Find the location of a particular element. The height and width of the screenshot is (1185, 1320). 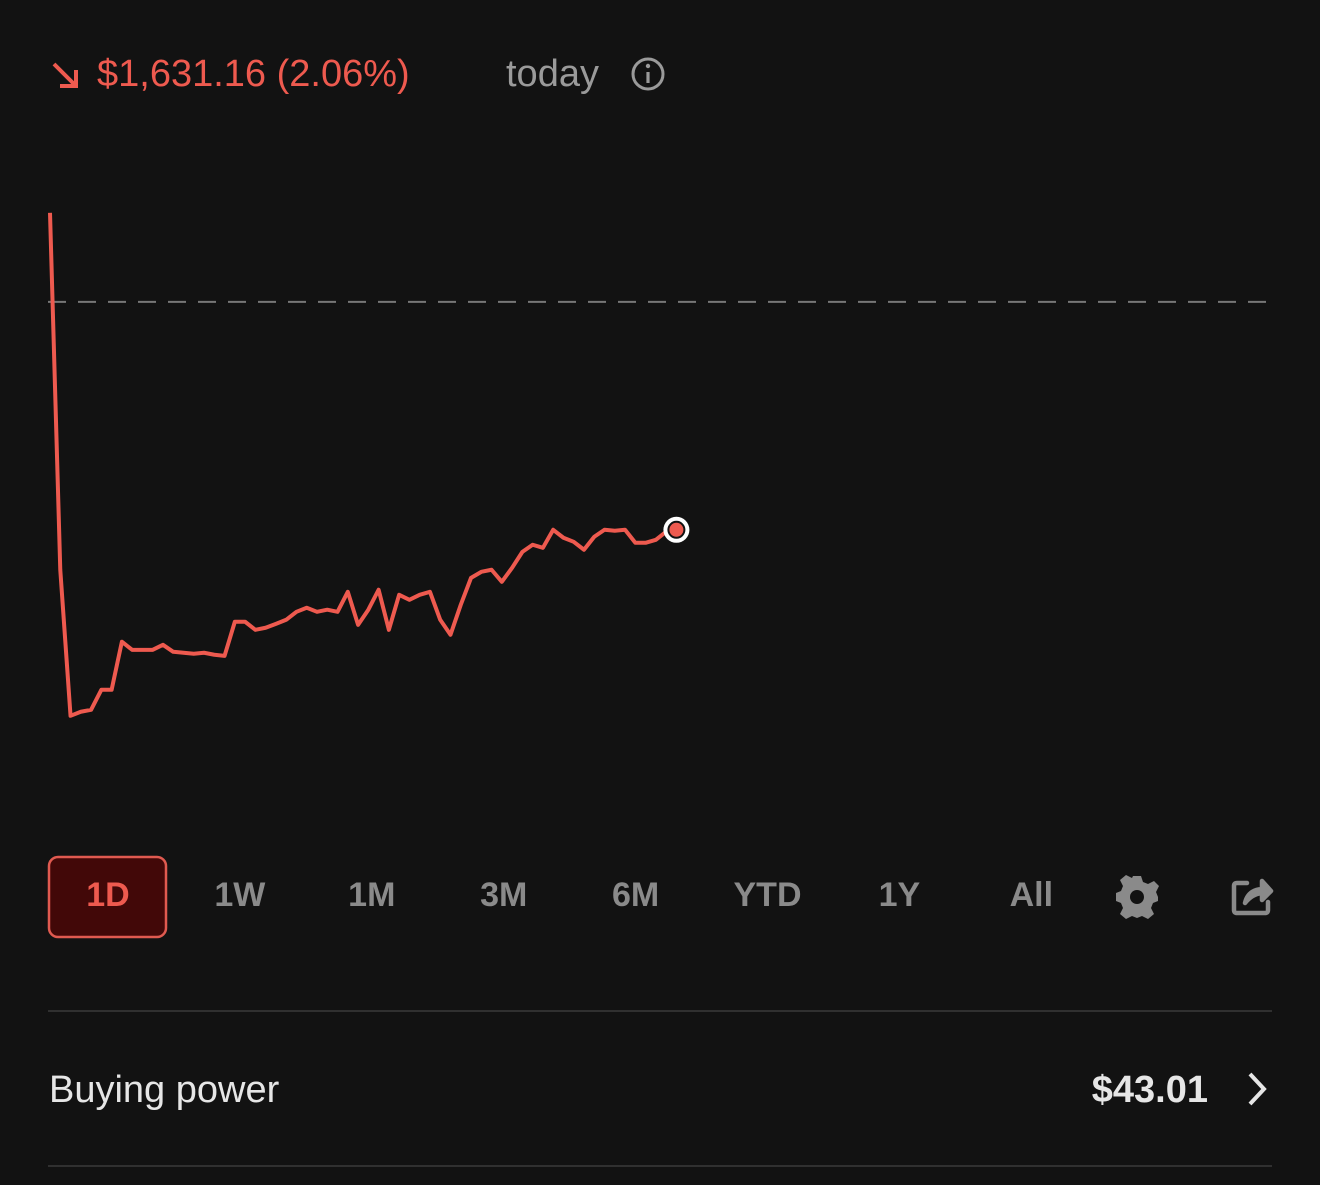

down-arrow-icon is located at coordinates (65, 75).